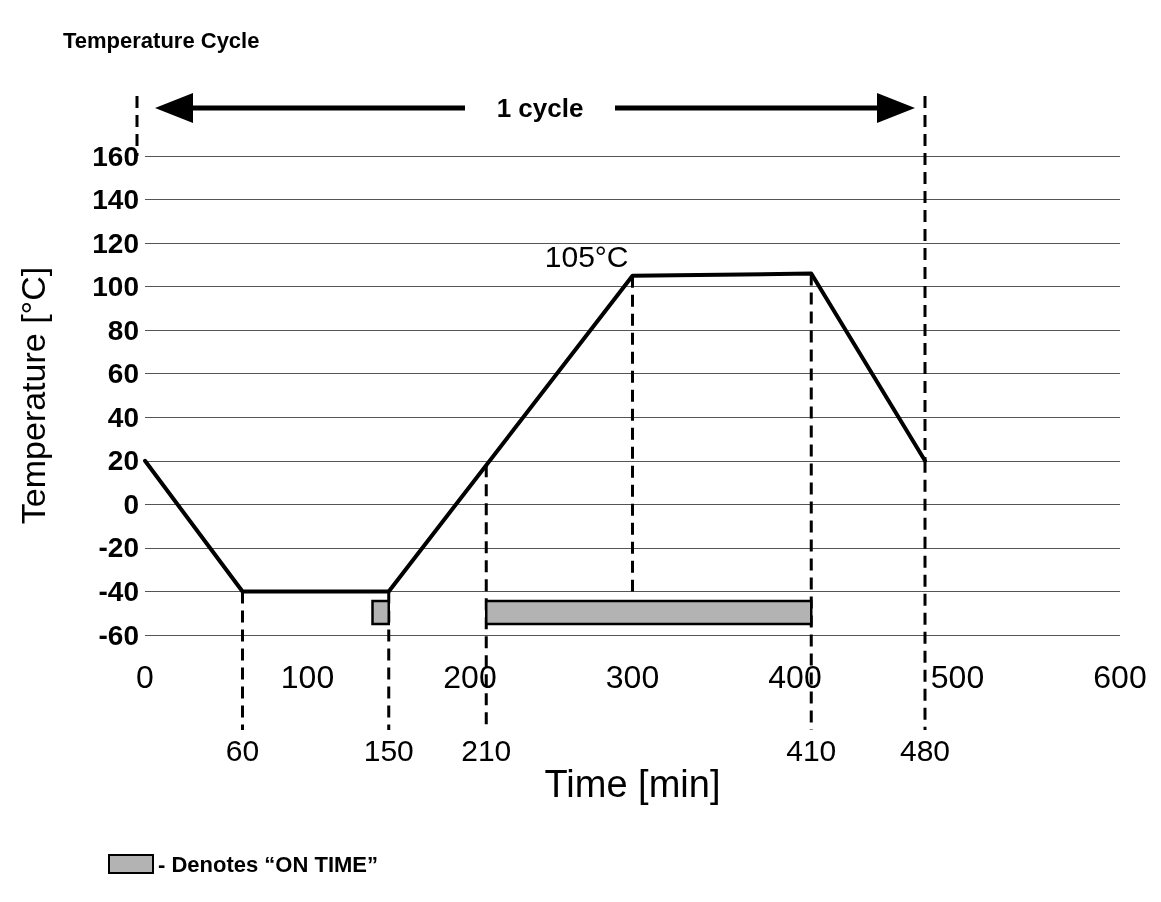 This screenshot has width=1161, height=902. I want to click on y-tick-label: 100, so click(115, 287).